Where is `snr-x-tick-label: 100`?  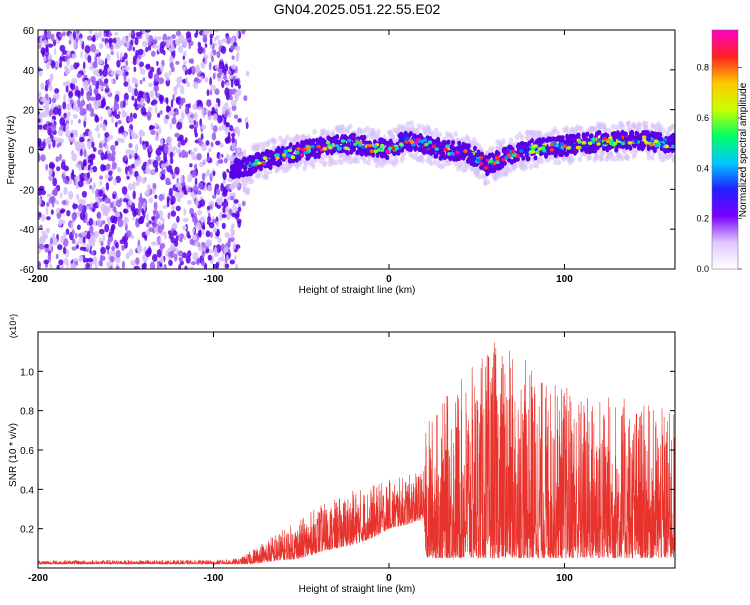 snr-x-tick-label: 100 is located at coordinates (564, 578).